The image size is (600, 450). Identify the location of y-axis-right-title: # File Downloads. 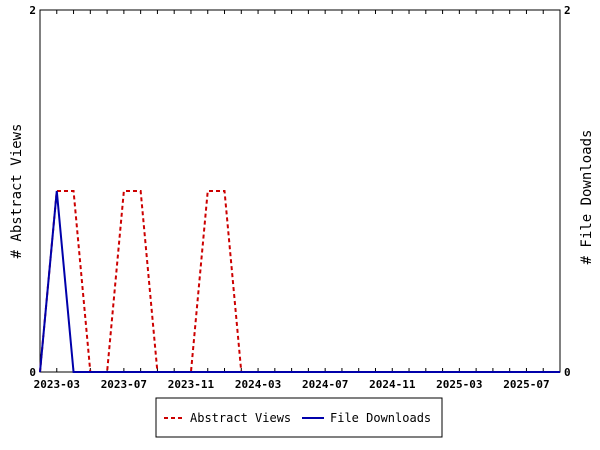
(587, 197).